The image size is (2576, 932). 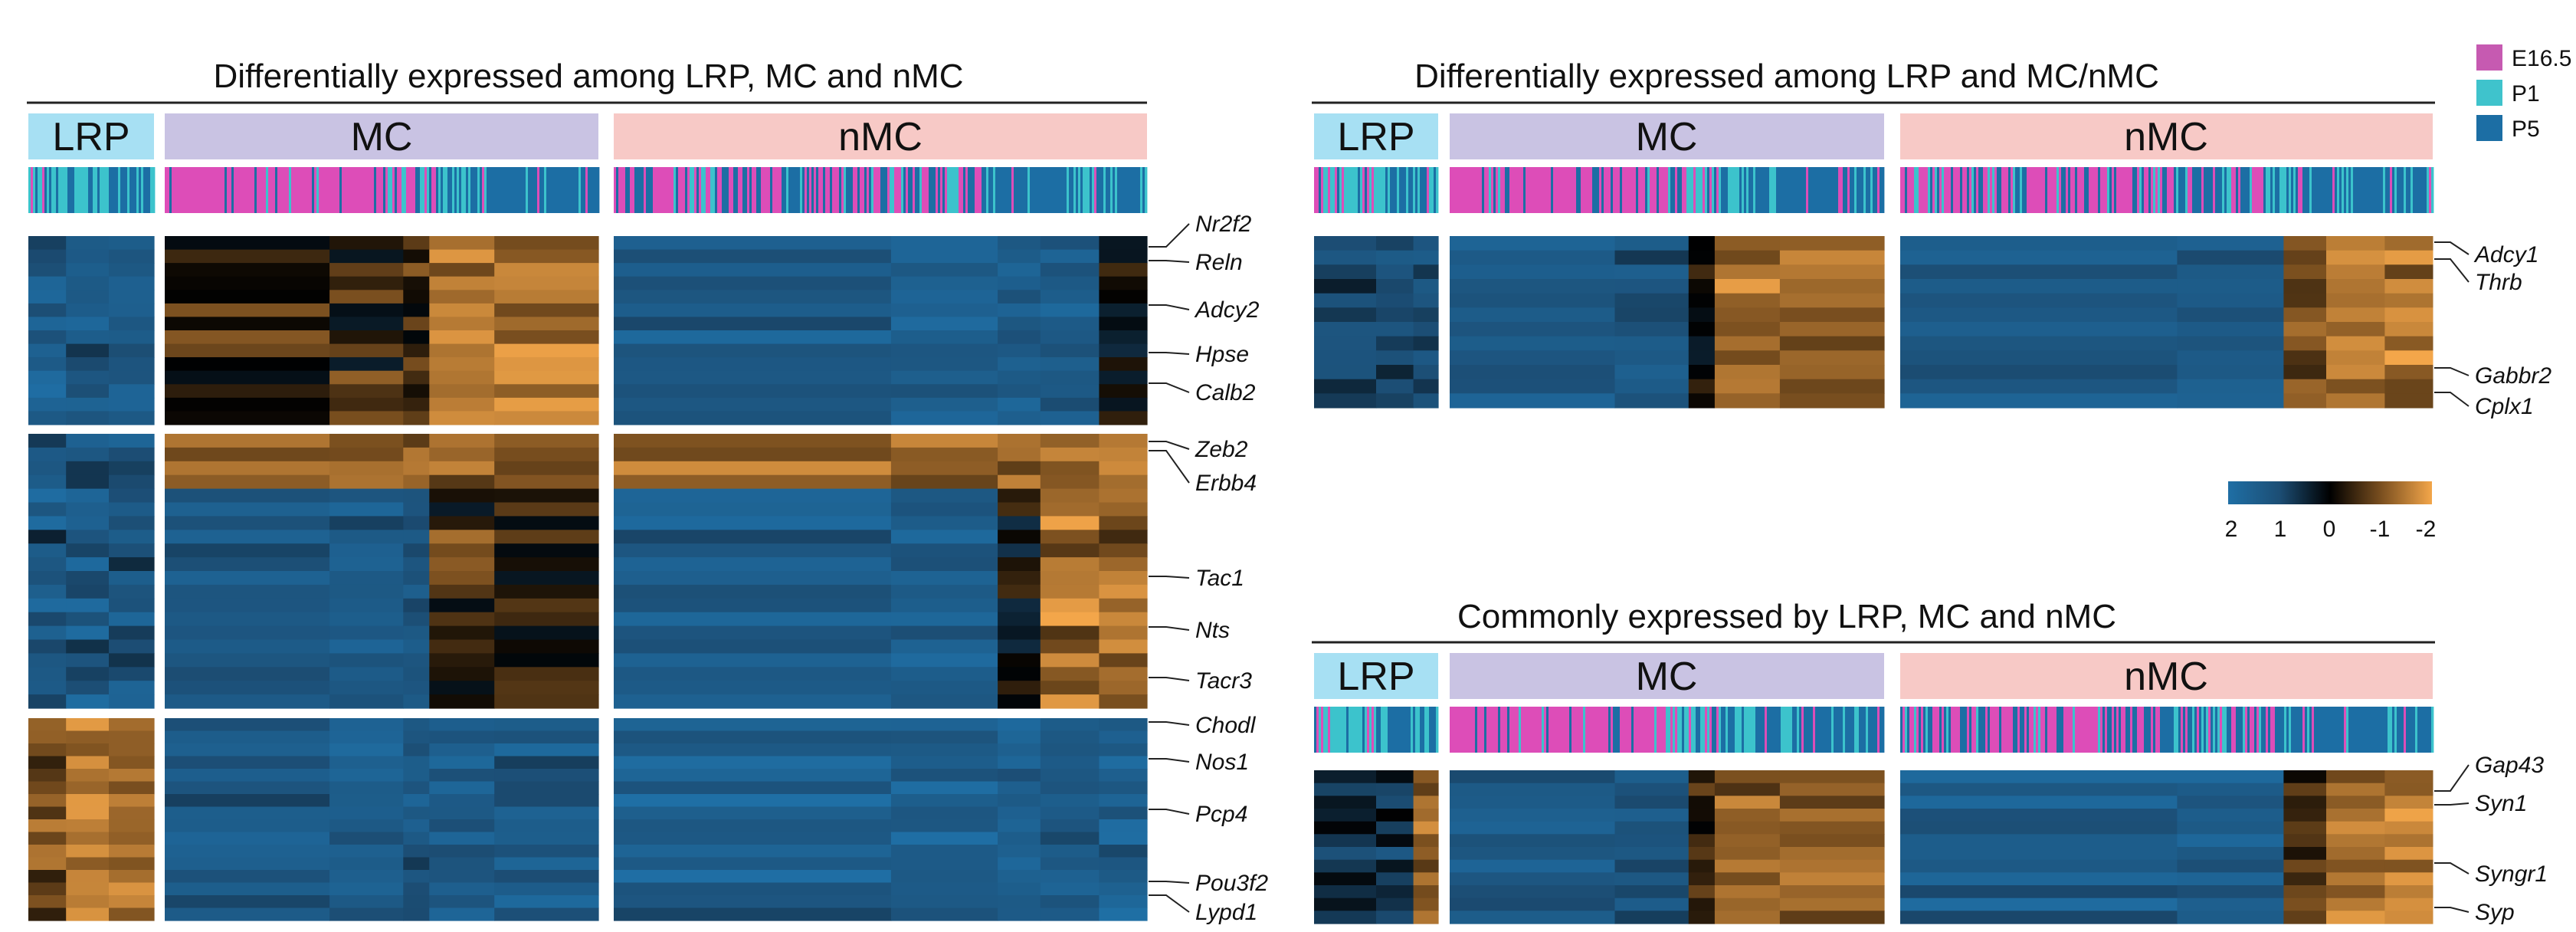 I want to click on heatmap-block, so click(x=382, y=571).